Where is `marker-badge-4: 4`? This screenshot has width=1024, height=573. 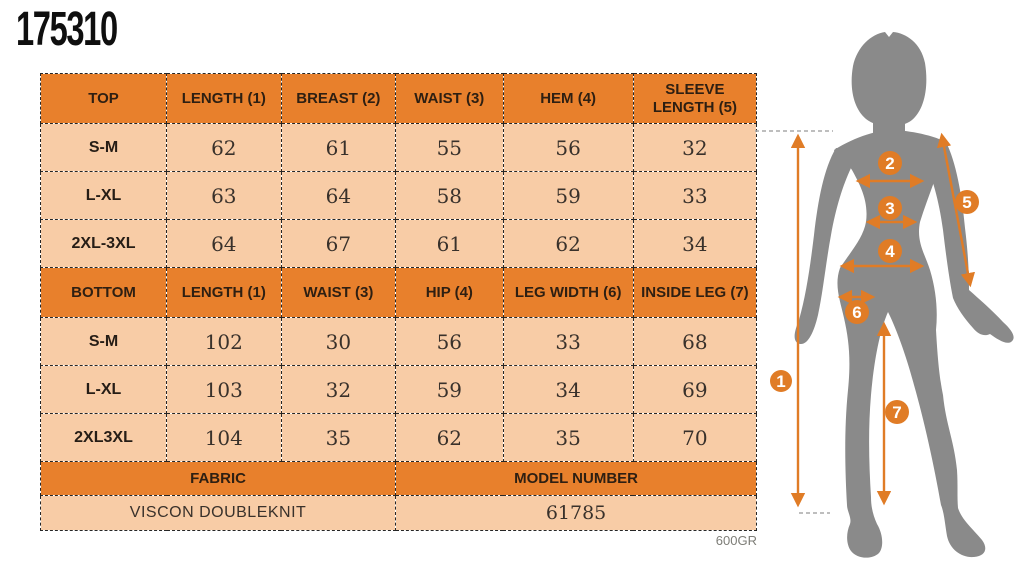 marker-badge-4: 4 is located at coordinates (890, 251).